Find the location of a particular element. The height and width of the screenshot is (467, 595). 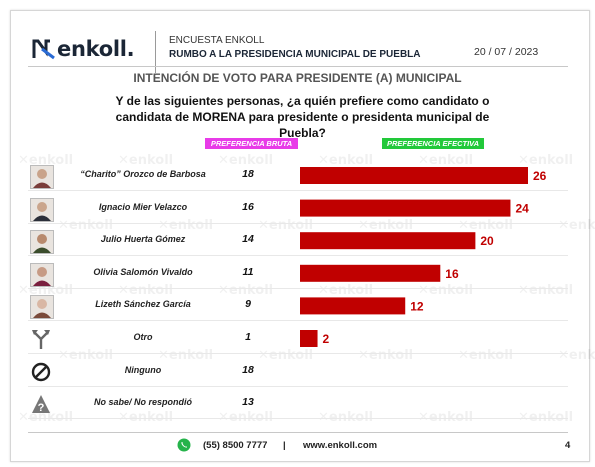

candidate-name: Ignacio Mier Velazco is located at coordinates (143, 206).